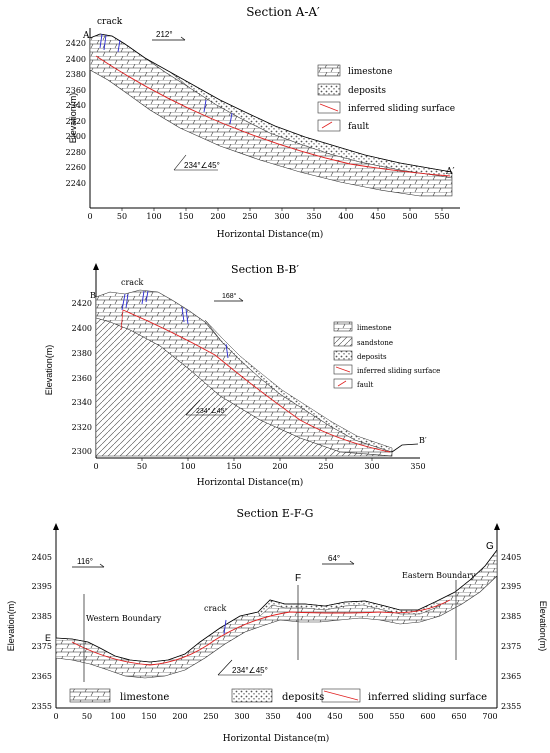 The width and height of the screenshot is (550, 753). I want to click on section-b-sandstone, so click(244, 387).